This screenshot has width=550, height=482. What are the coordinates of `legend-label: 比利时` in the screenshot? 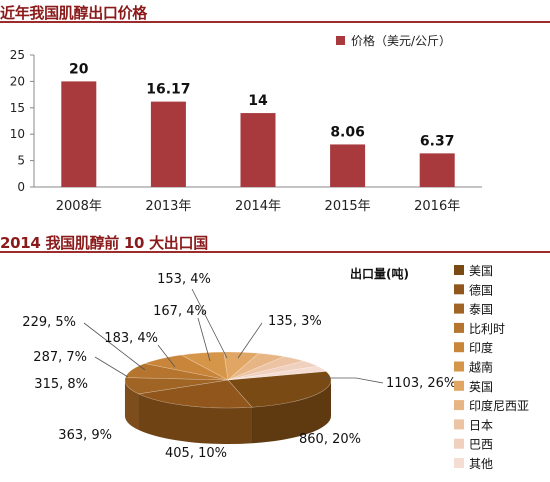 It's located at (487, 329).